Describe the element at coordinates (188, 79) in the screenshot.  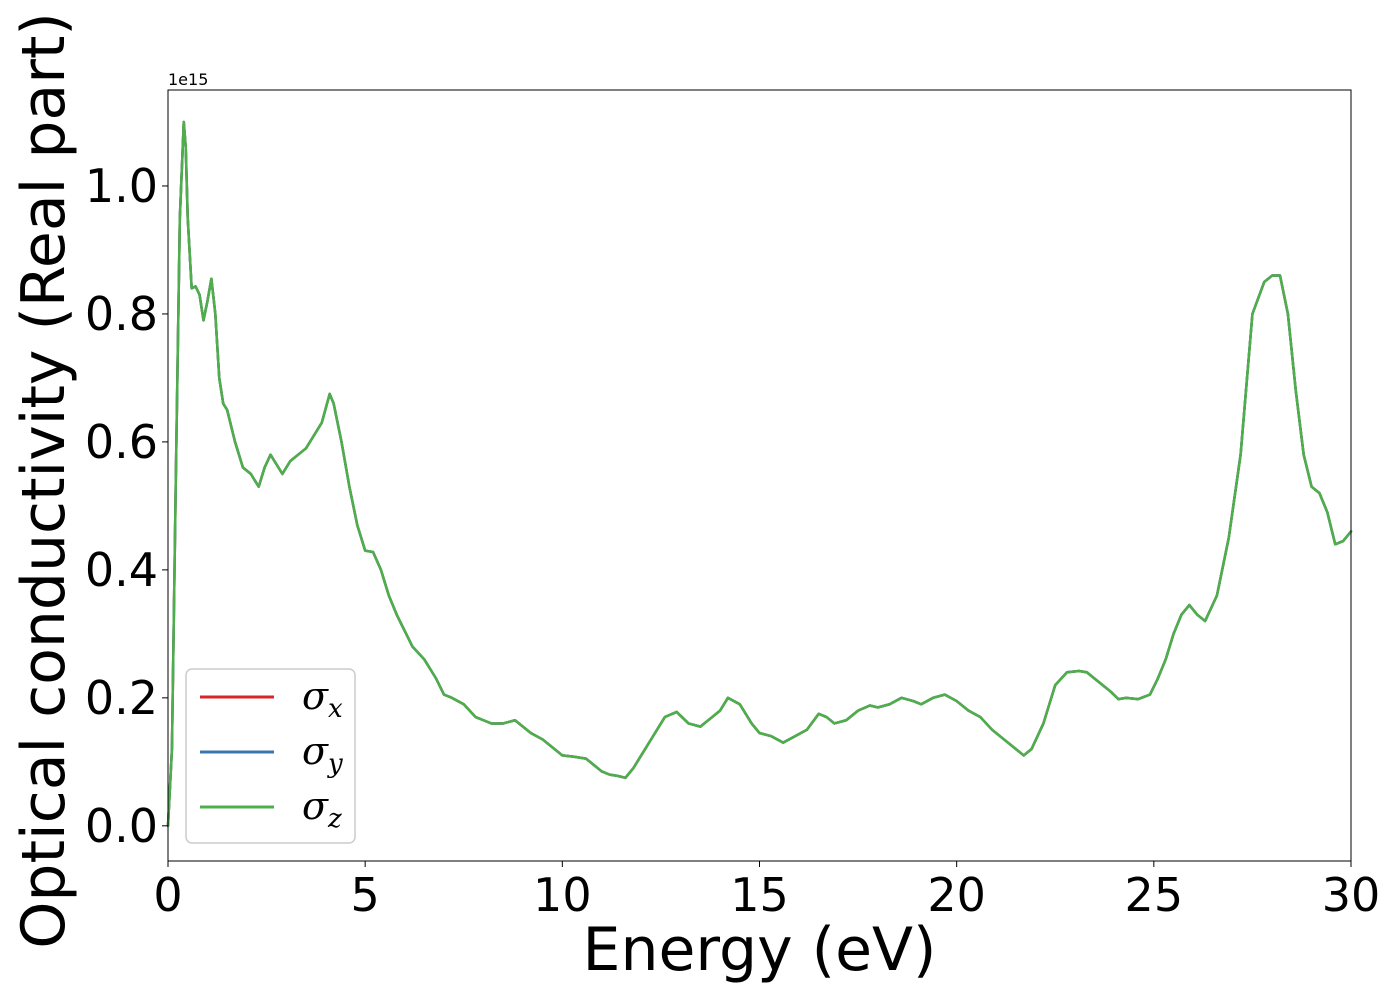
I see `y-offset-label: 1e15` at that location.